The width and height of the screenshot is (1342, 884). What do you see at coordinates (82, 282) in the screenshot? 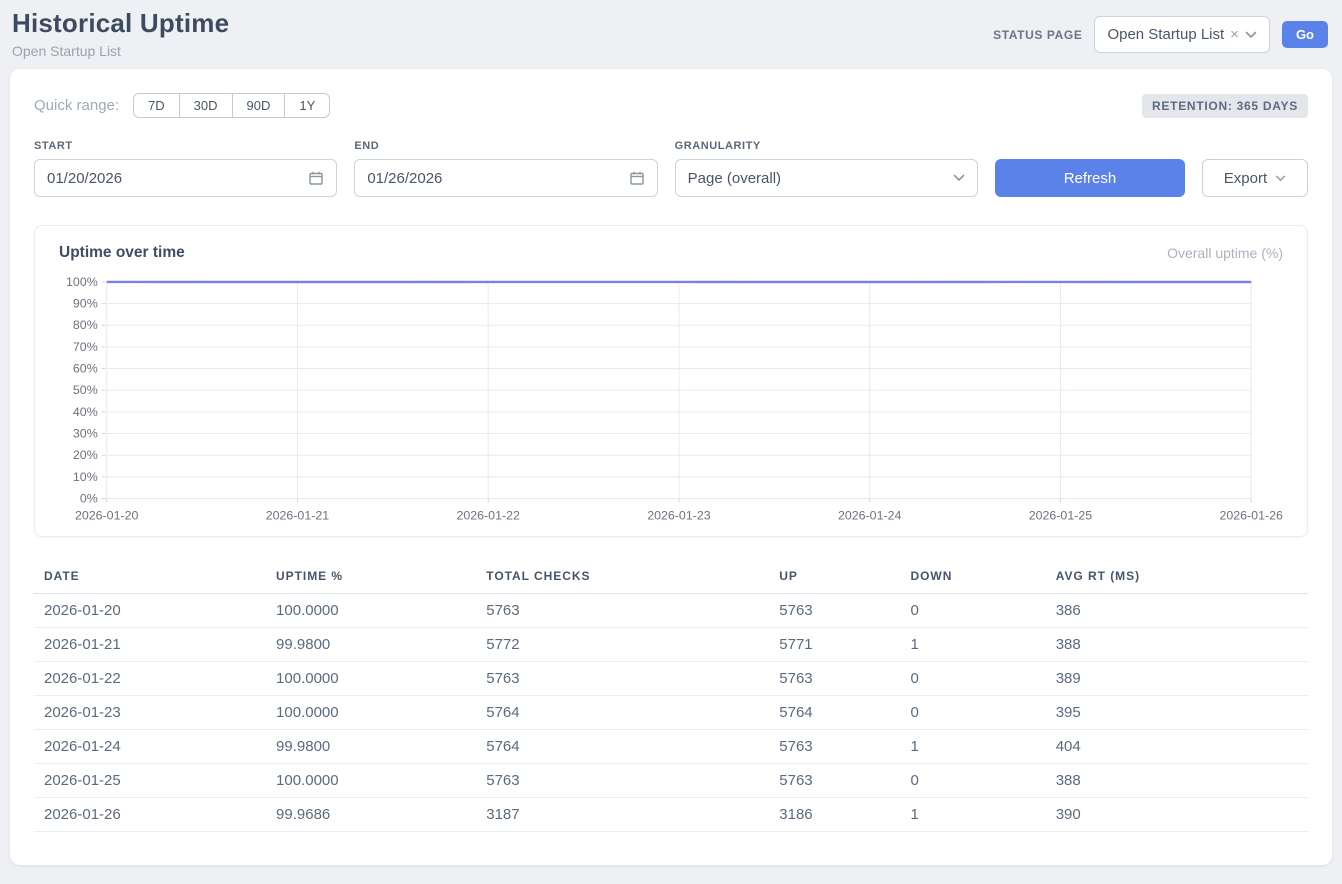
I see `y-tick-label: 100%` at bounding box center [82, 282].